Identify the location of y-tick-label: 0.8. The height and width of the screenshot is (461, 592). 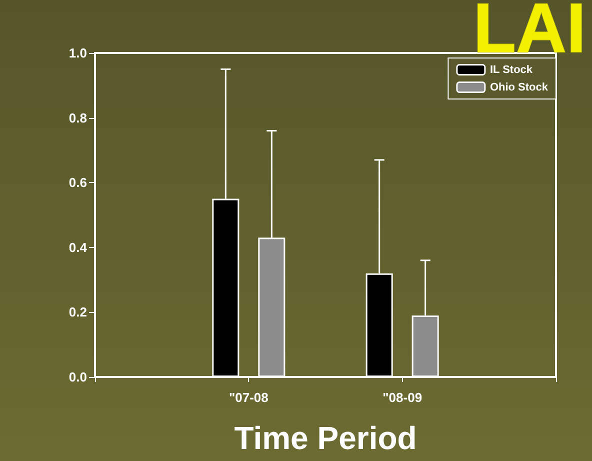
(77, 118).